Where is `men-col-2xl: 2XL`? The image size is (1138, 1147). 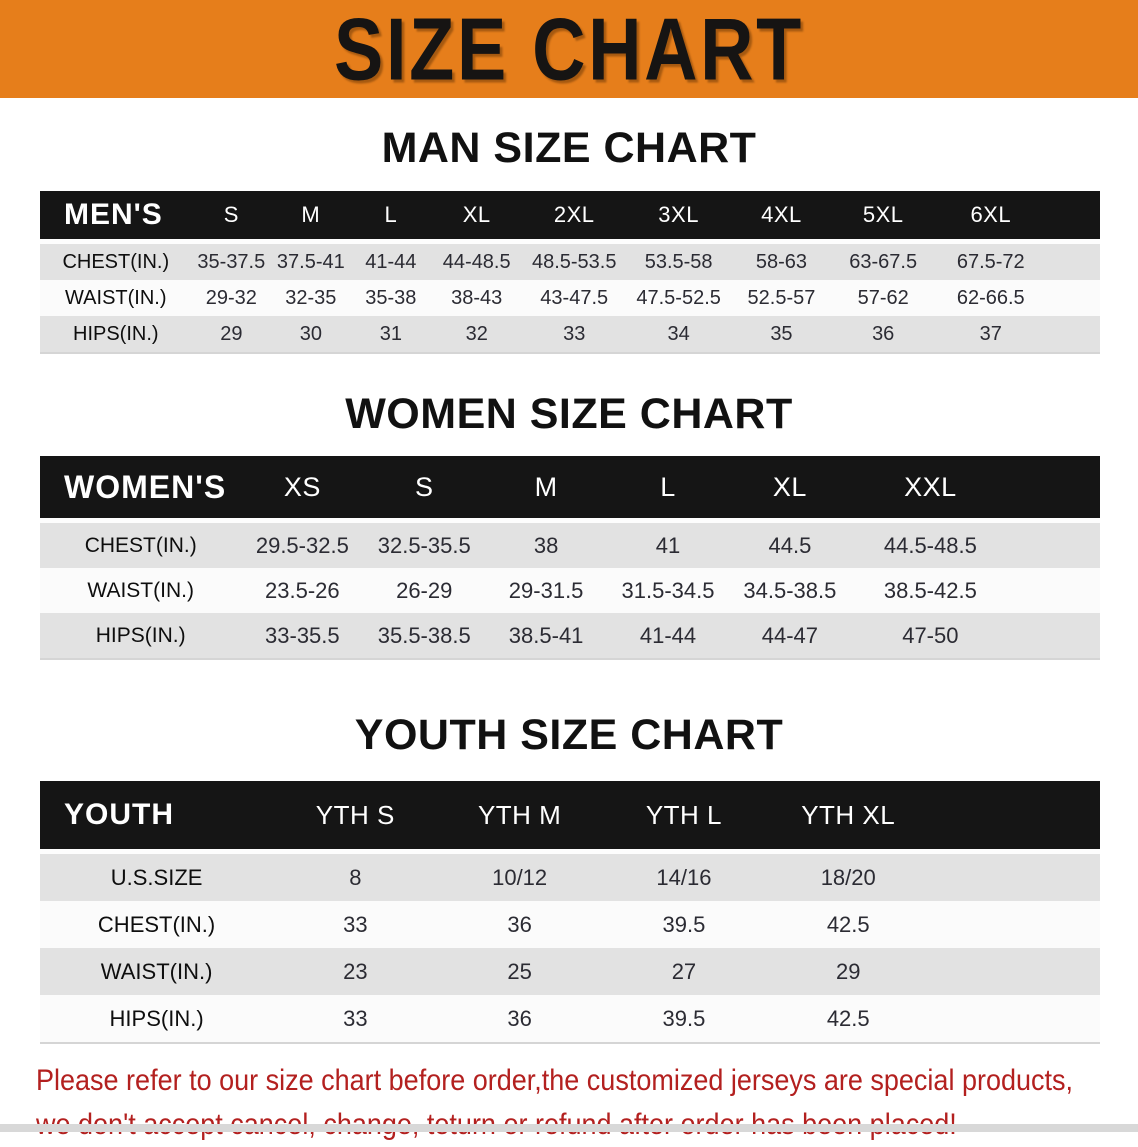
men-col-2xl: 2XL is located at coordinates (574, 217).